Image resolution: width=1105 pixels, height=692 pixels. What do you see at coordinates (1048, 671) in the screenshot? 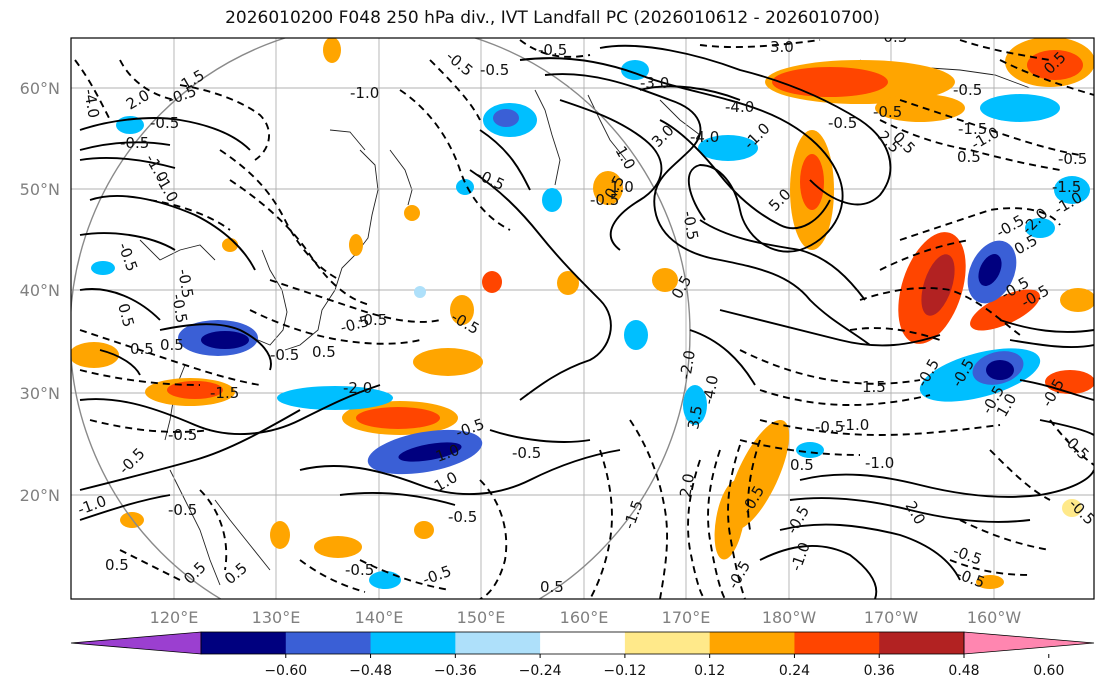
I see `colorbar-tick-label: 0.60` at bounding box center [1048, 671].